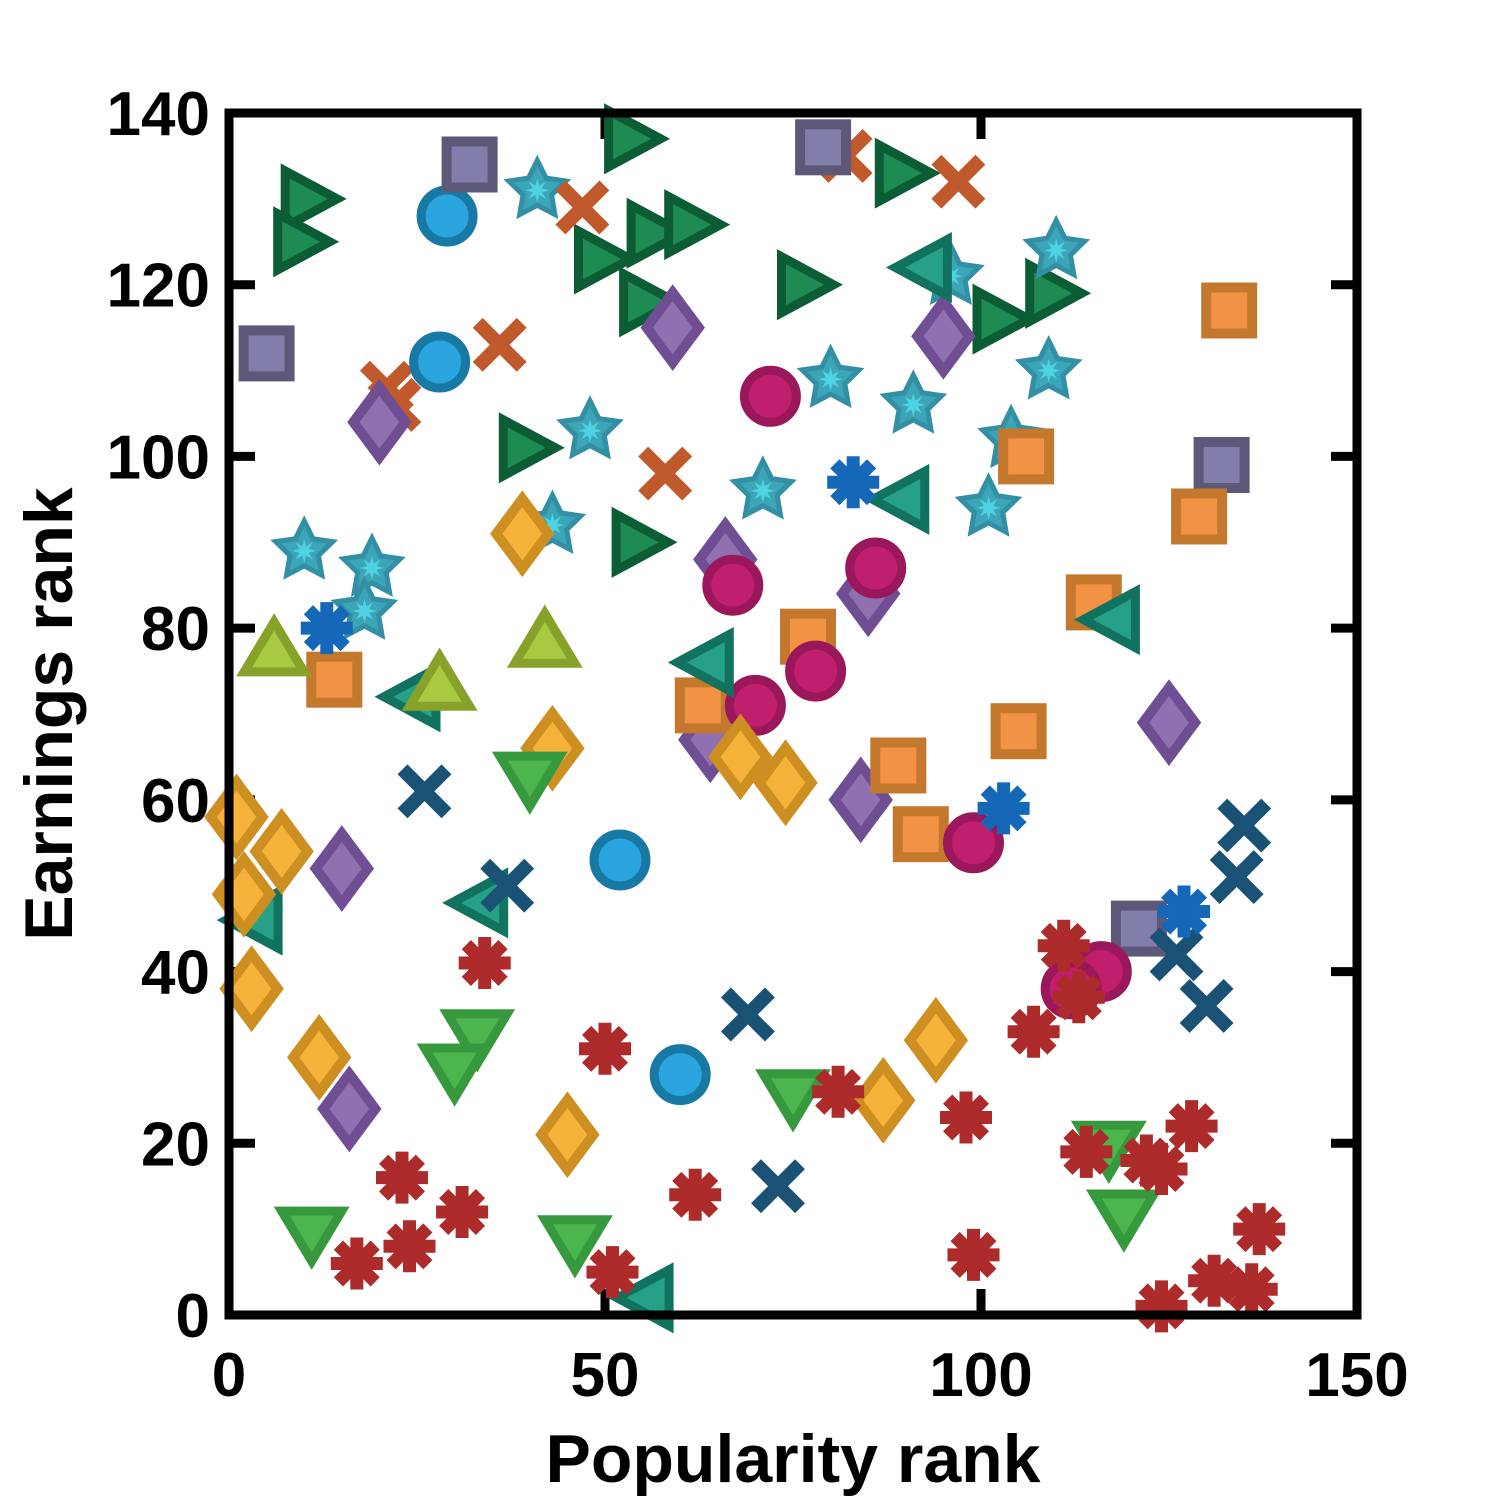 The image size is (1502, 1501). Describe the element at coordinates (193, 1316) in the screenshot. I see `y-tick-label: 0` at that location.